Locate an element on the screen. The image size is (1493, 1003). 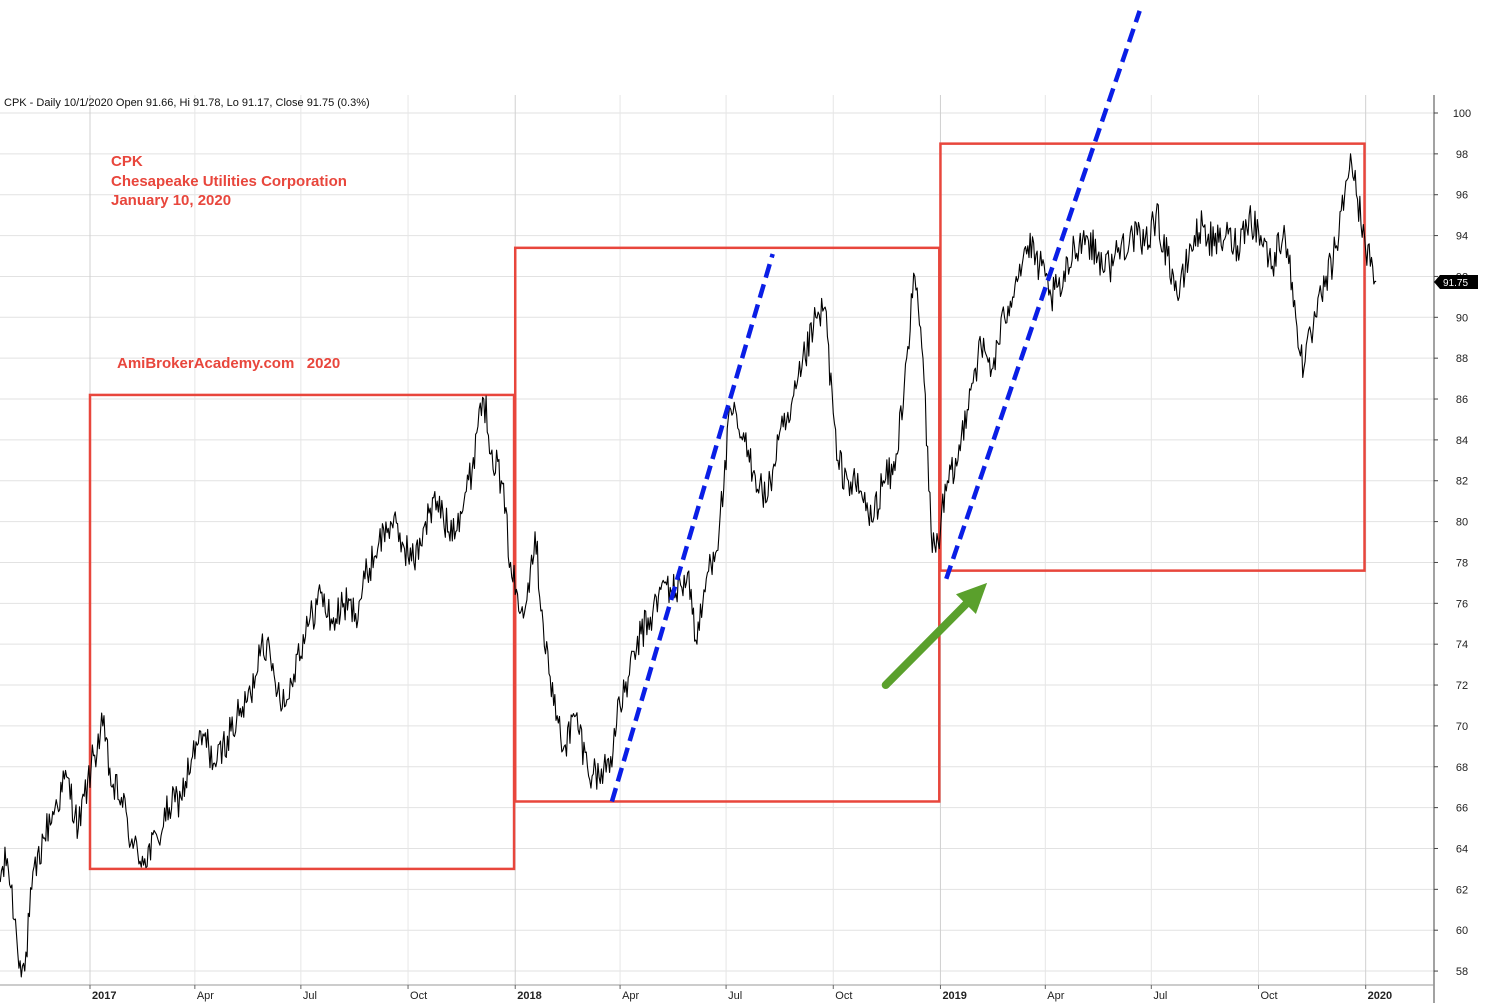
y-tick-label: 82 is located at coordinates (1462, 482).